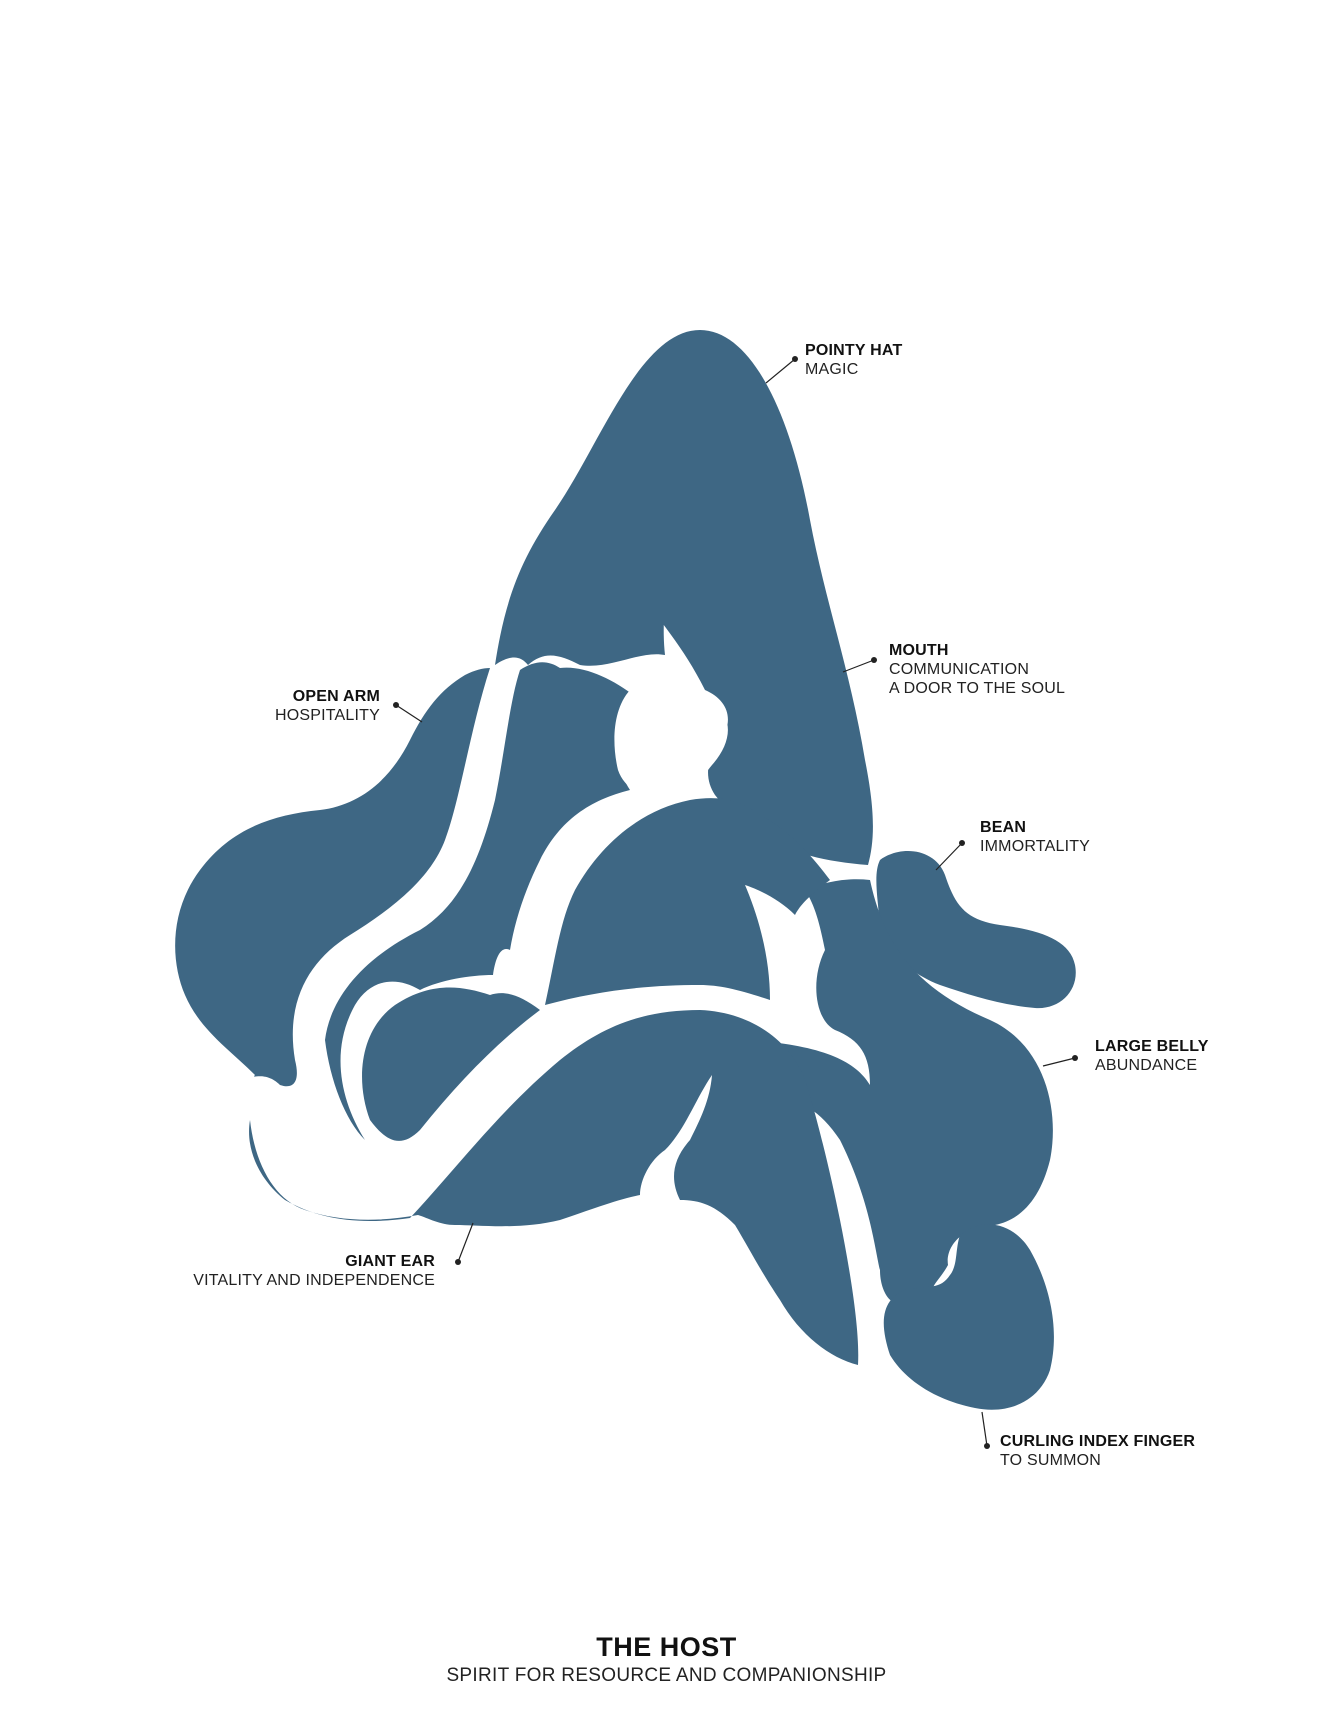  I want to click on face-shape, so click(482, 901).